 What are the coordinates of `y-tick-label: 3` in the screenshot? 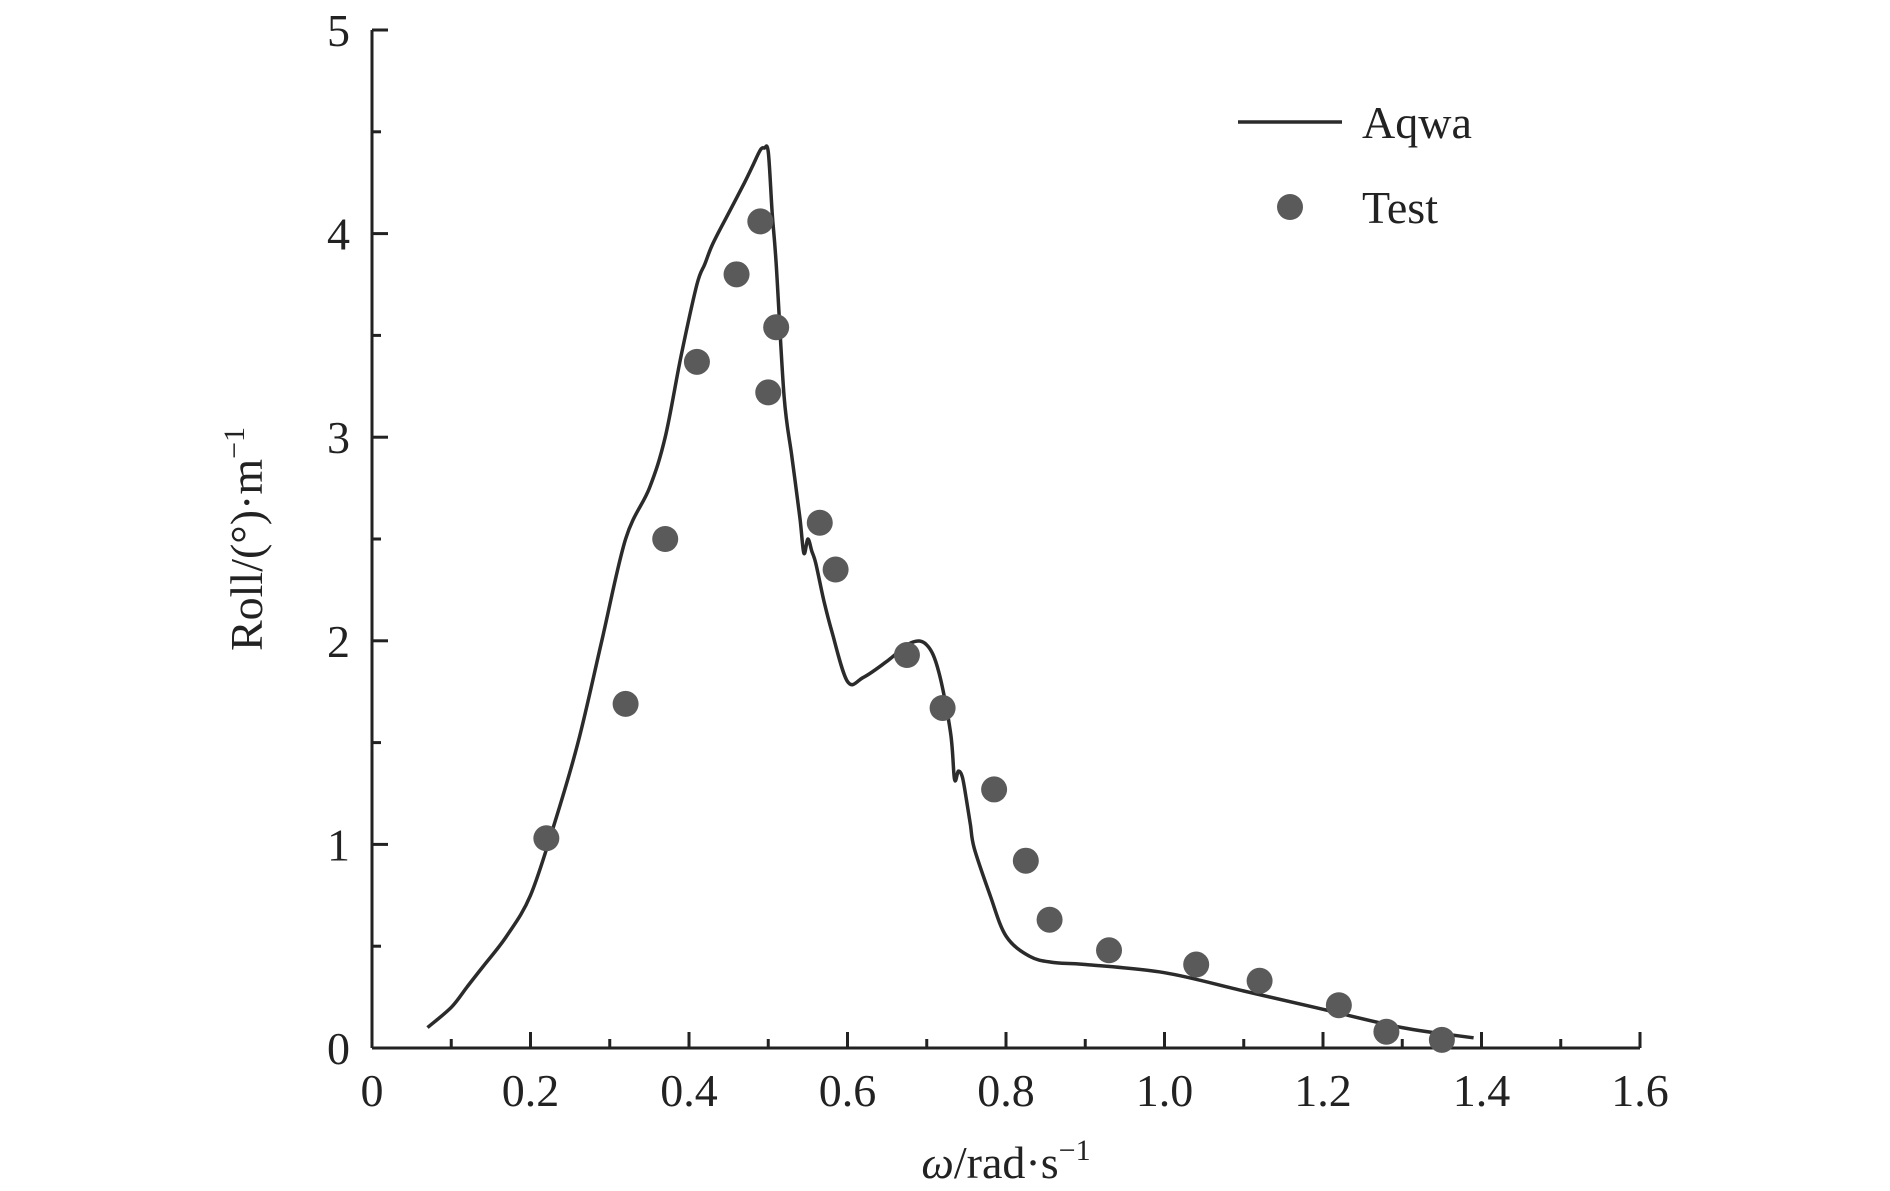 It's located at (338, 437).